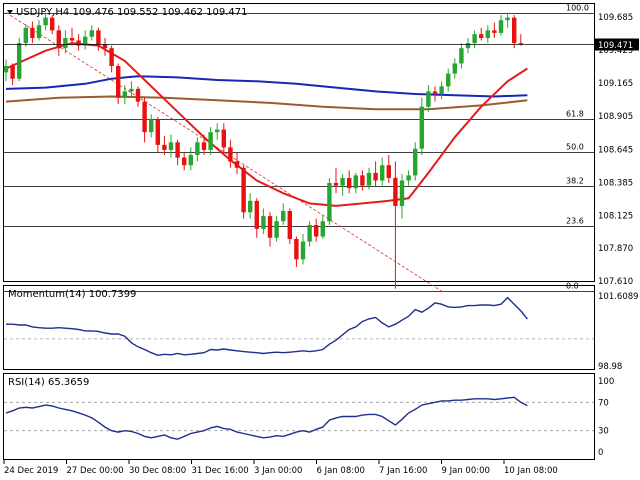  I want to click on momentum-label: Momentum(14) 100.7399, so click(72, 294).